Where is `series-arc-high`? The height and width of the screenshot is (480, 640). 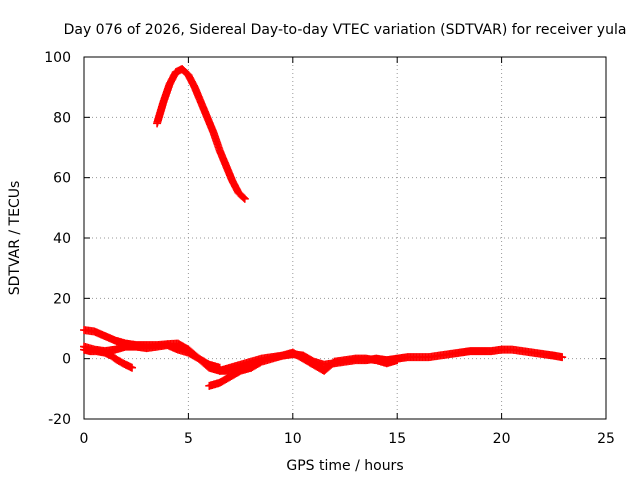 series-arc-high is located at coordinates (201, 134).